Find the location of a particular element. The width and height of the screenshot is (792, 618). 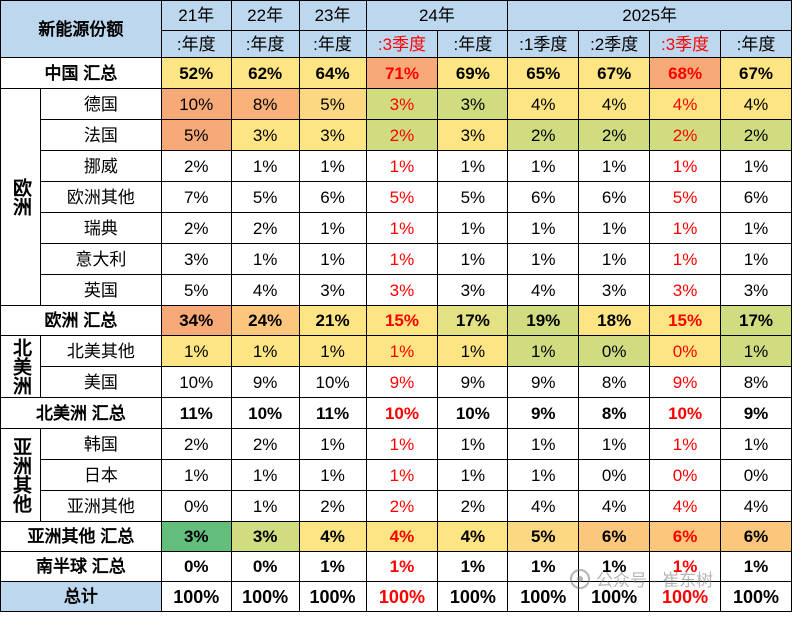

table-row: 意大利 3% 1% 1% 1% 1% 1% 1% 1% 1% is located at coordinates (396, 259).